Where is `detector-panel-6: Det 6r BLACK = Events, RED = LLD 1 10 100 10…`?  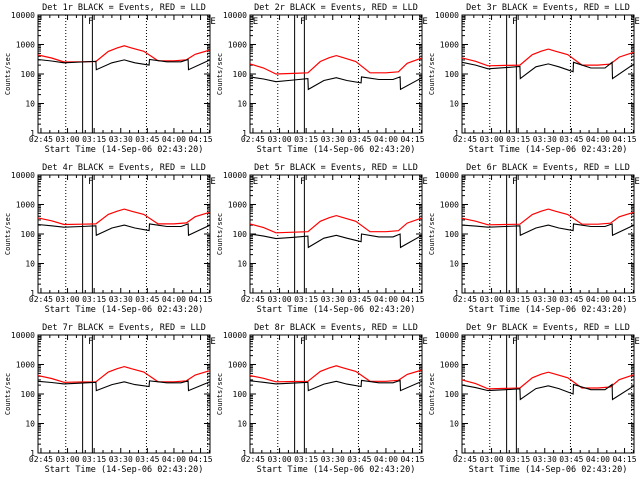 detector-panel-6: Det 6r BLACK = Events, RED = LLD 1 10 100 10… is located at coordinates (534, 239).